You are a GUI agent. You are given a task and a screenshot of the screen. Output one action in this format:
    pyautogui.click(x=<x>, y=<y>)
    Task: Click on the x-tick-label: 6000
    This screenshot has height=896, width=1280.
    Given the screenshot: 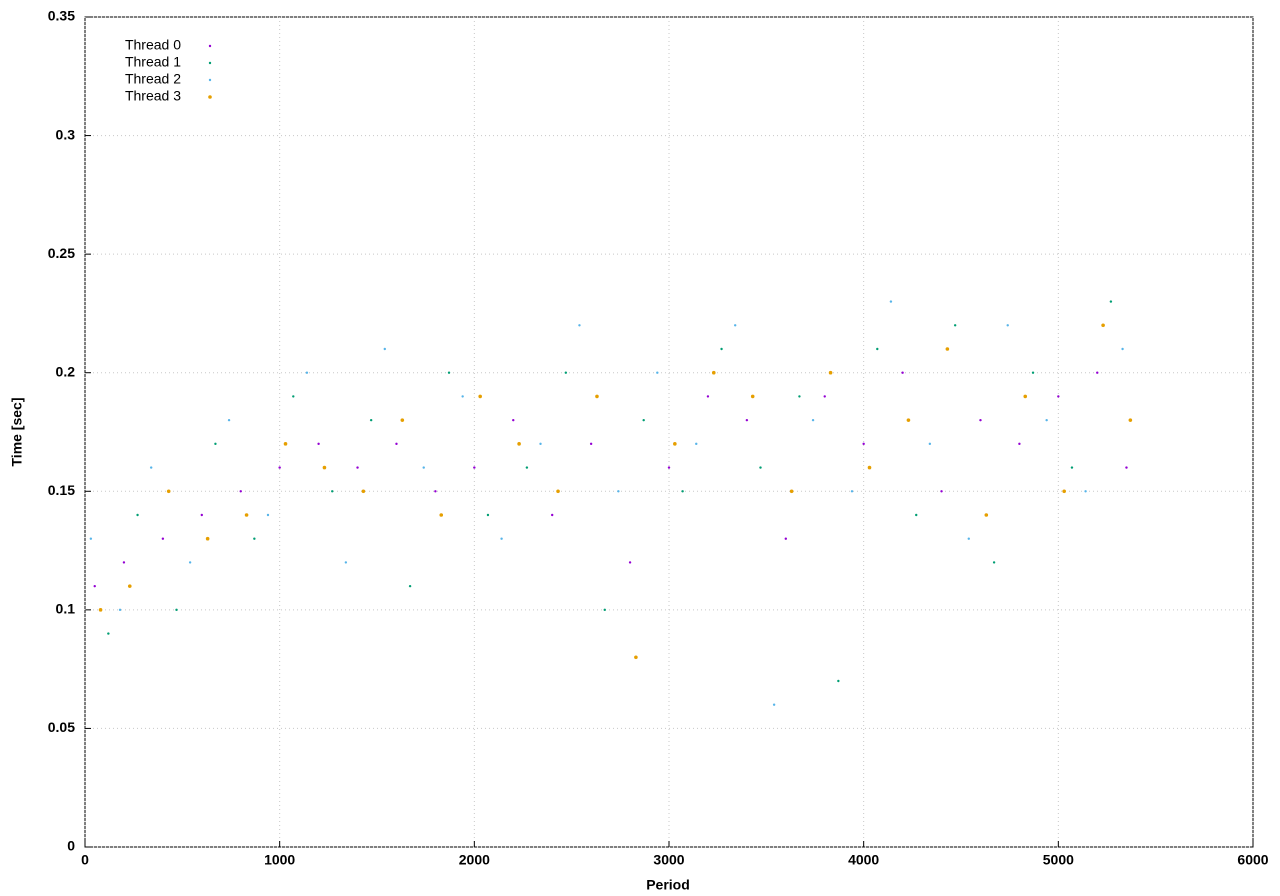 What is the action you would take?
    pyautogui.click(x=1252, y=860)
    